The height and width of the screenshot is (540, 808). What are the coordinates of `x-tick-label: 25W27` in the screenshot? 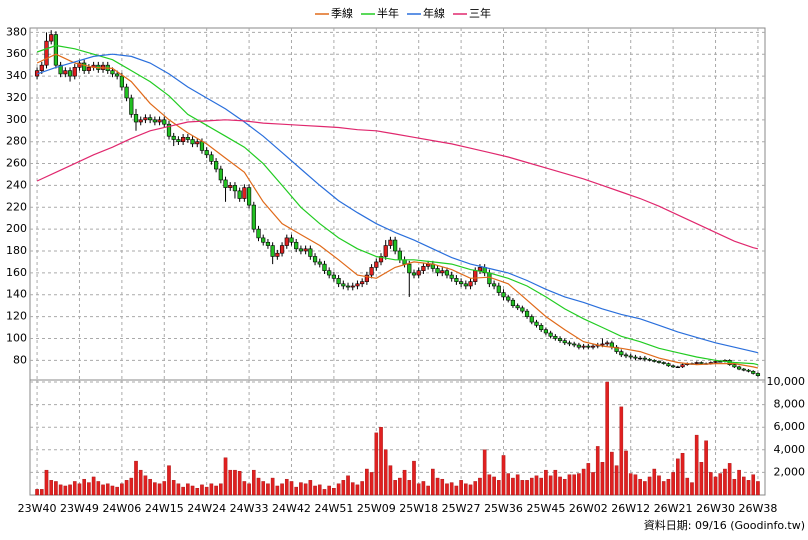 It's located at (461, 508).